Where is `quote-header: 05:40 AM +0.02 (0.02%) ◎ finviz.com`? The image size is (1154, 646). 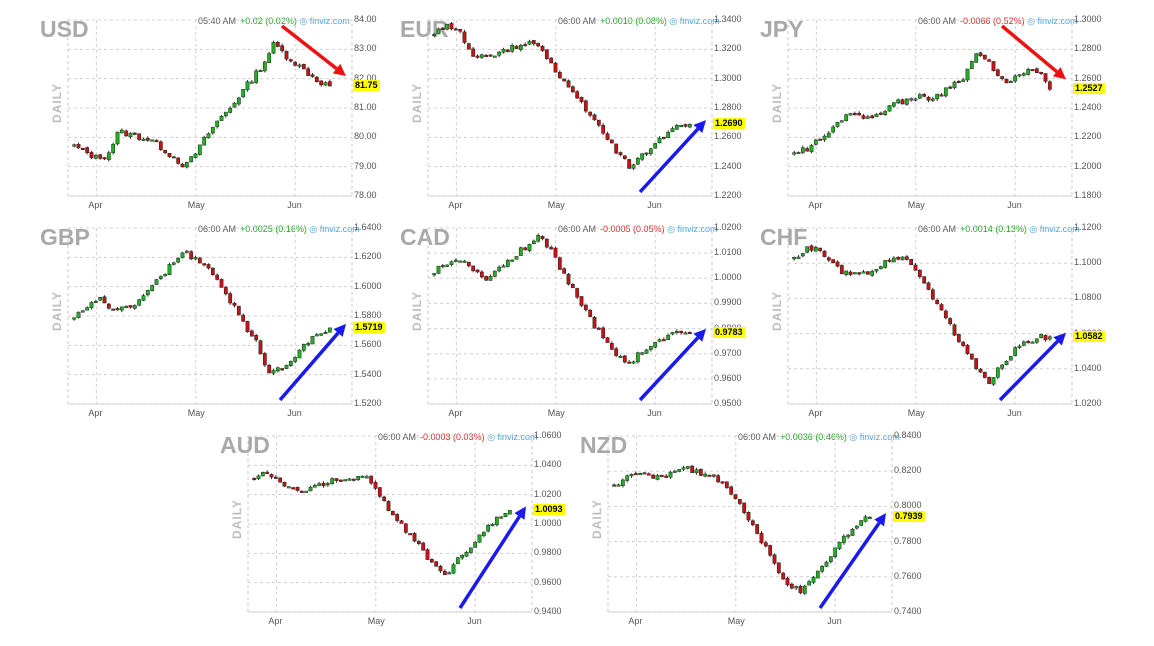 quote-header: 05:40 AM +0.02 (0.02%) ◎ finviz.com is located at coordinates (274, 21).